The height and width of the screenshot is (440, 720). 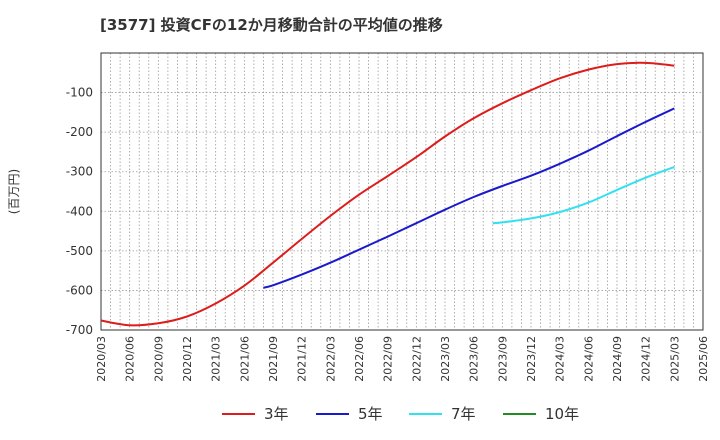 I want to click on x-tick-label: 2022/06, so click(x=359, y=359).